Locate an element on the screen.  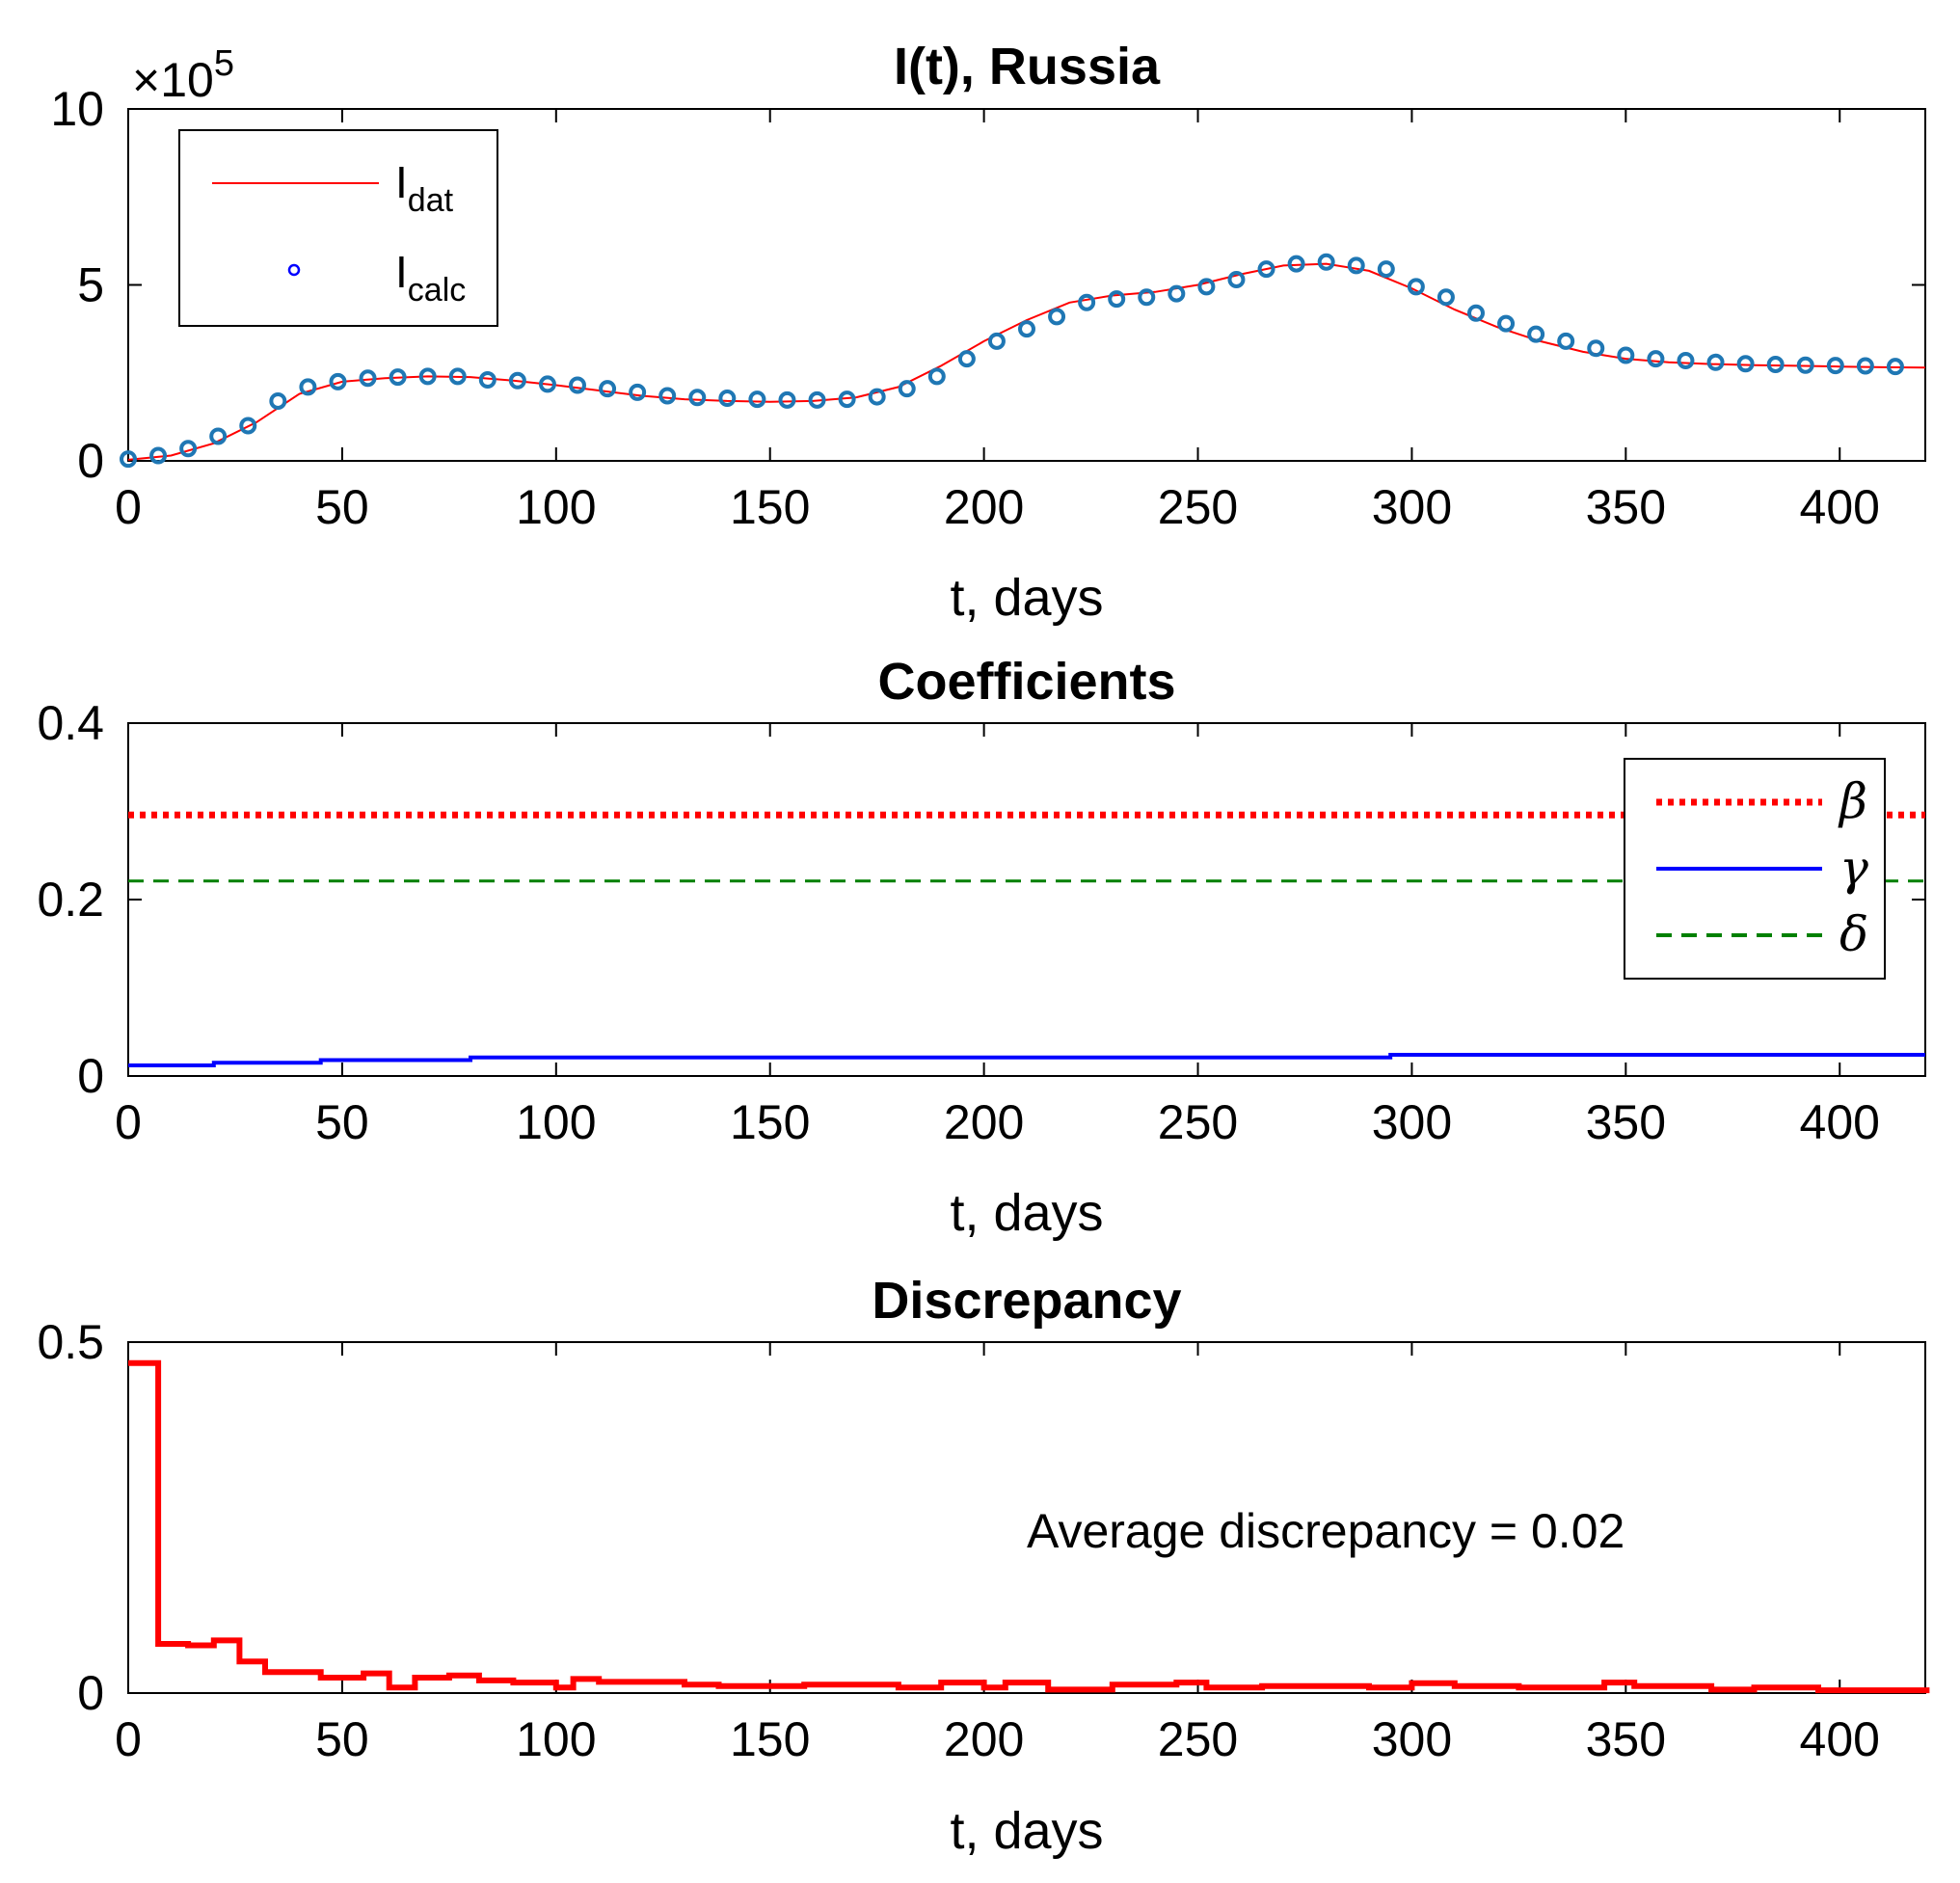
y-exponent-times: ×10 is located at coordinates (173, 80).